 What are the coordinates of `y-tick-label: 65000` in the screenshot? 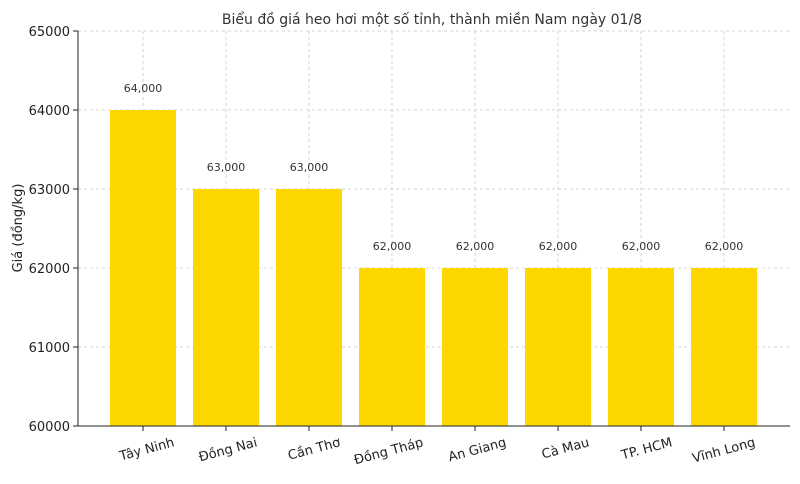 It's located at (49, 32).